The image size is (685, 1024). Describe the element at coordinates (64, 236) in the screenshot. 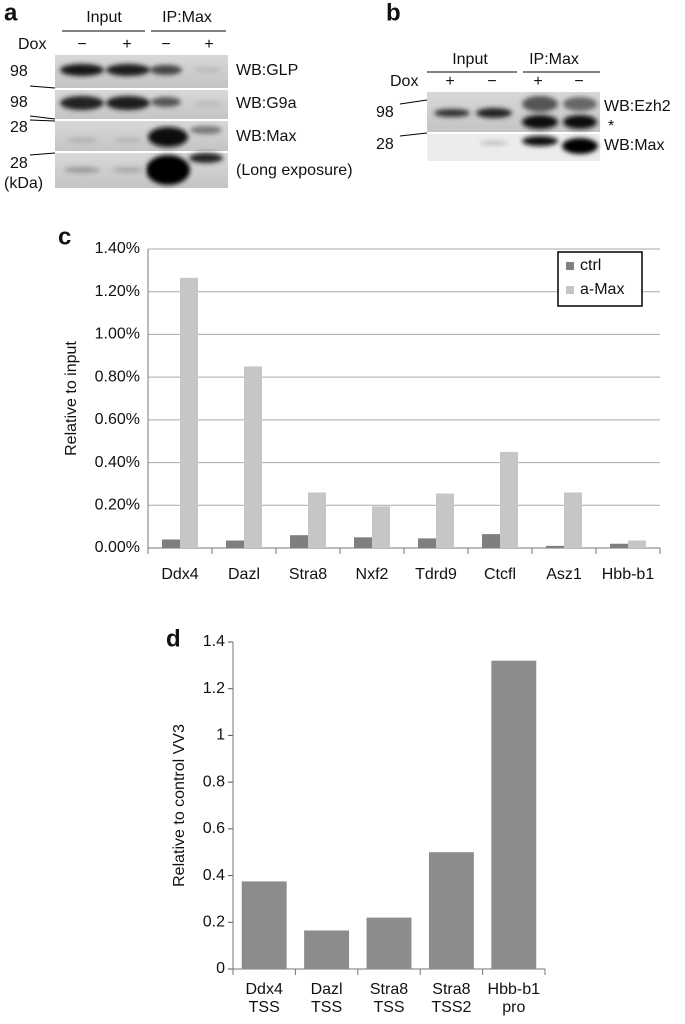

I see `panel-label: c` at that location.